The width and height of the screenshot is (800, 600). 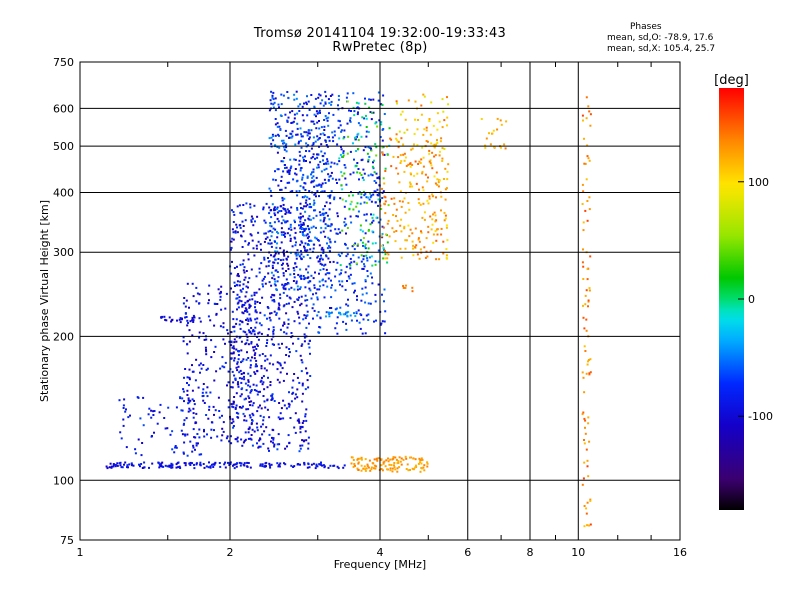 What do you see at coordinates (758, 182) in the screenshot?
I see `colorbar-tick-label: 100` at bounding box center [758, 182].